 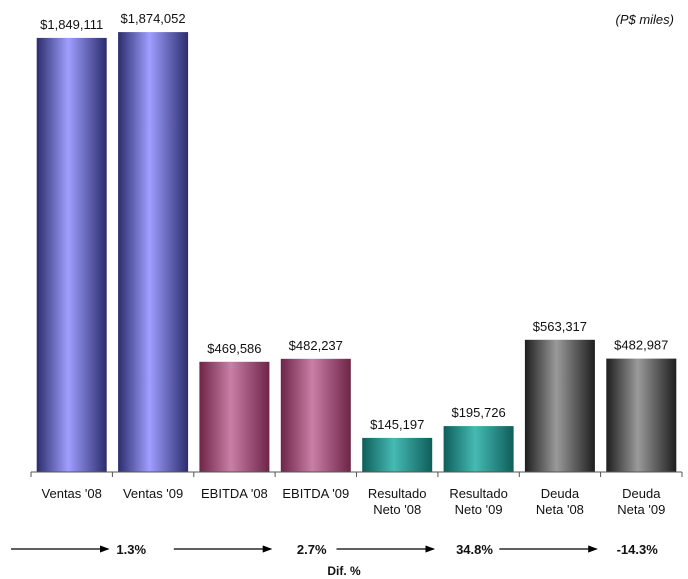 What do you see at coordinates (131, 549) in the screenshot?
I see `difference-value-0: 1.3%` at bounding box center [131, 549].